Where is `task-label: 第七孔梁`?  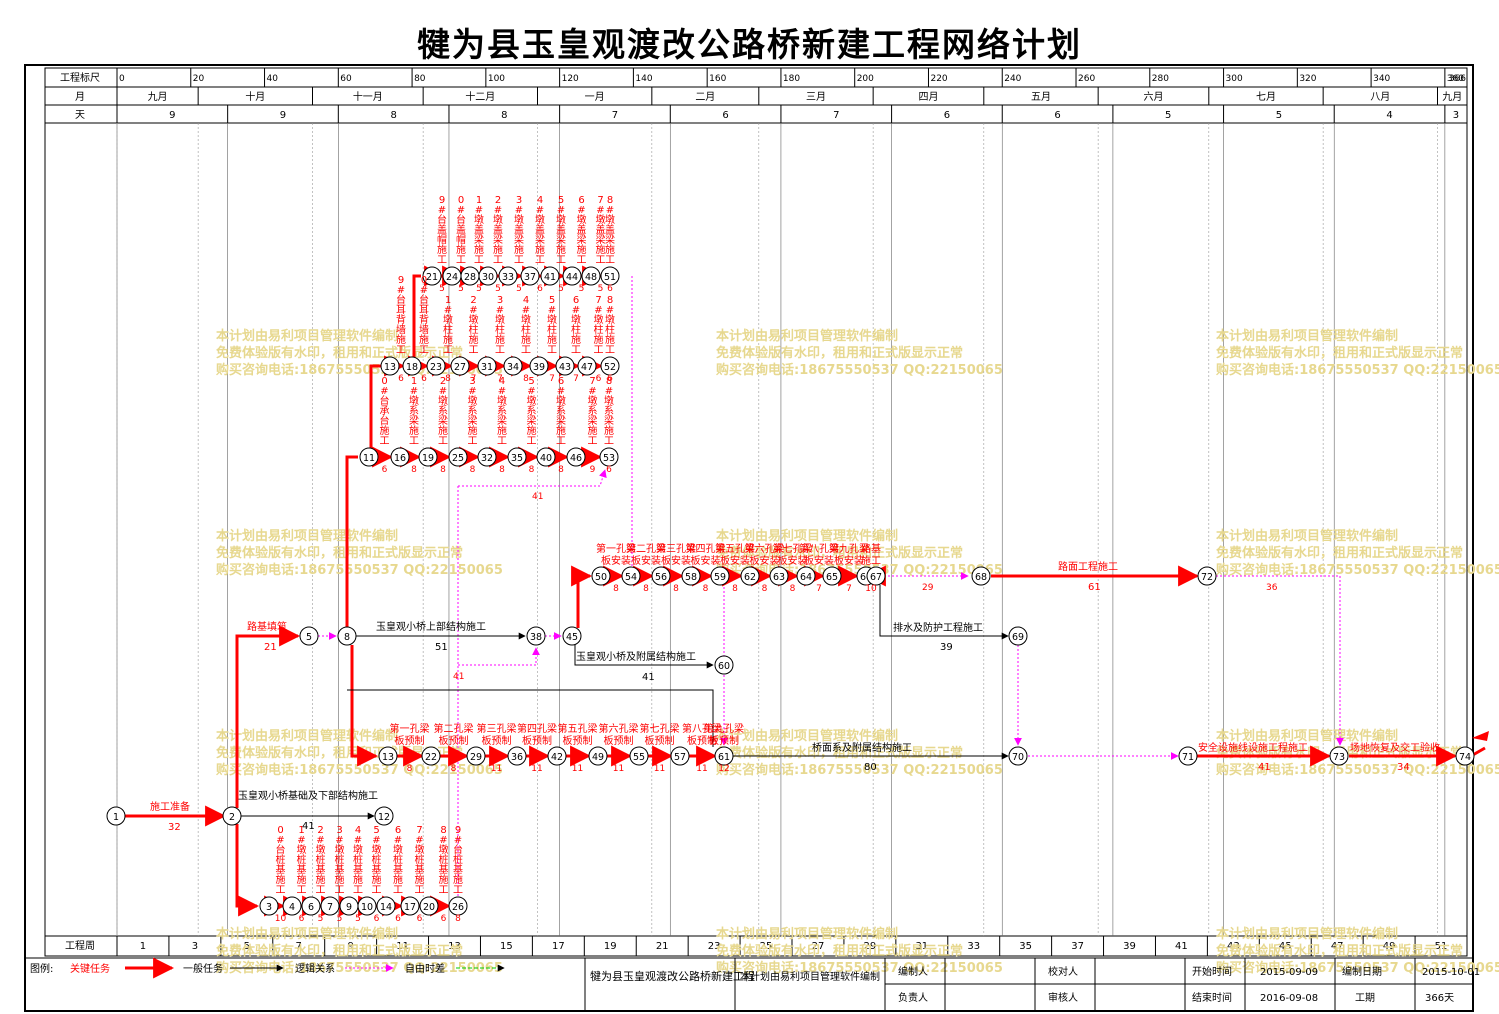
task-label: 第七孔梁 is located at coordinates (660, 728).